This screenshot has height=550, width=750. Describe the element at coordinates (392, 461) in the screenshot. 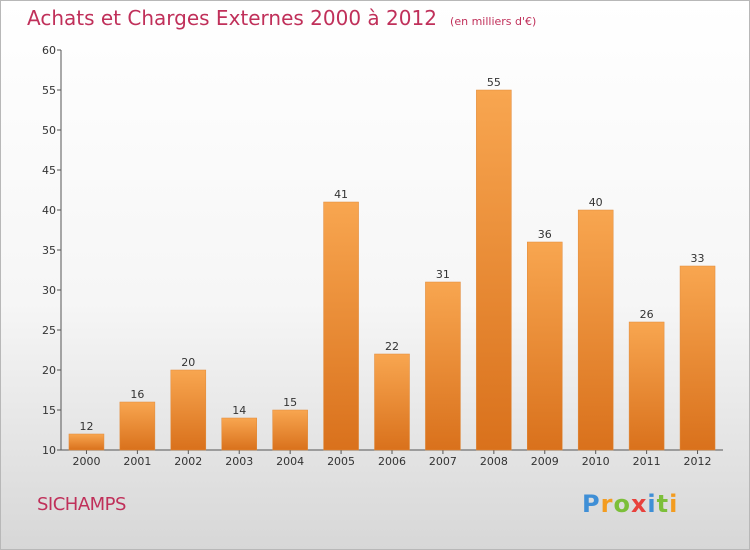

I see `x-tick-label: 2006` at that location.